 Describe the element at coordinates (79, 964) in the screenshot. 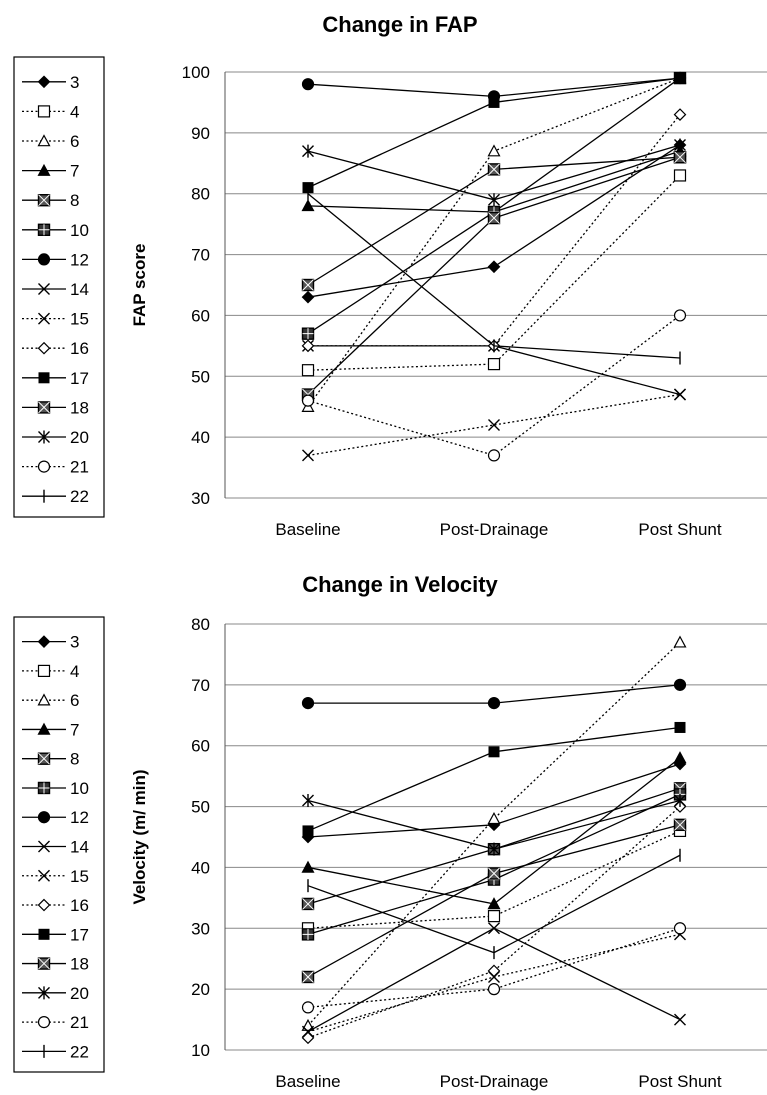

I see `legend-label: 18` at that location.